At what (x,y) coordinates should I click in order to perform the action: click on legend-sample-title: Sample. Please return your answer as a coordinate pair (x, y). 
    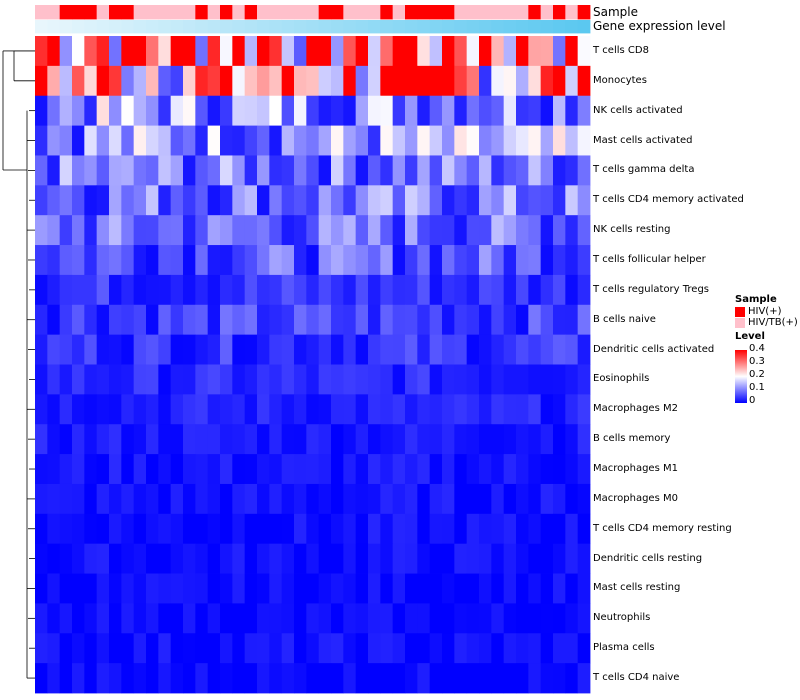
    Looking at the image, I should click on (756, 299).